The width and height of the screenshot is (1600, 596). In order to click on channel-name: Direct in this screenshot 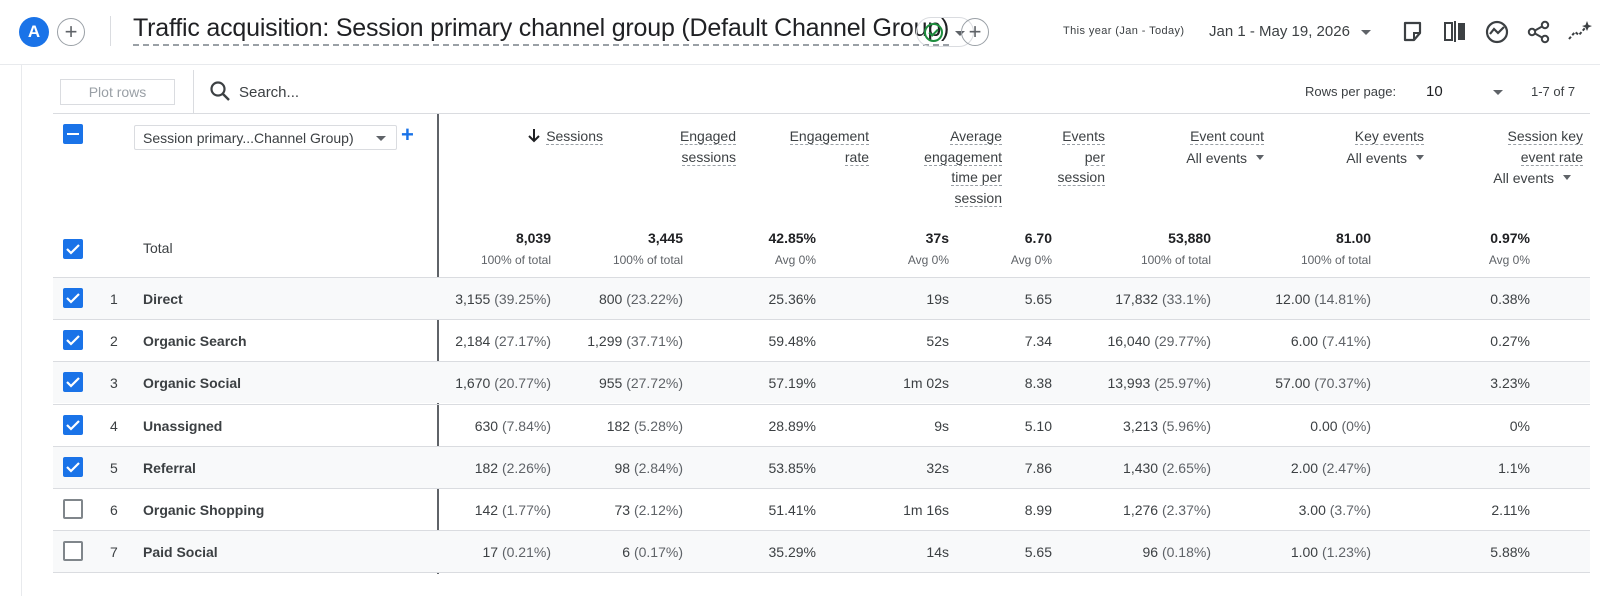, I will do `click(163, 299)`.